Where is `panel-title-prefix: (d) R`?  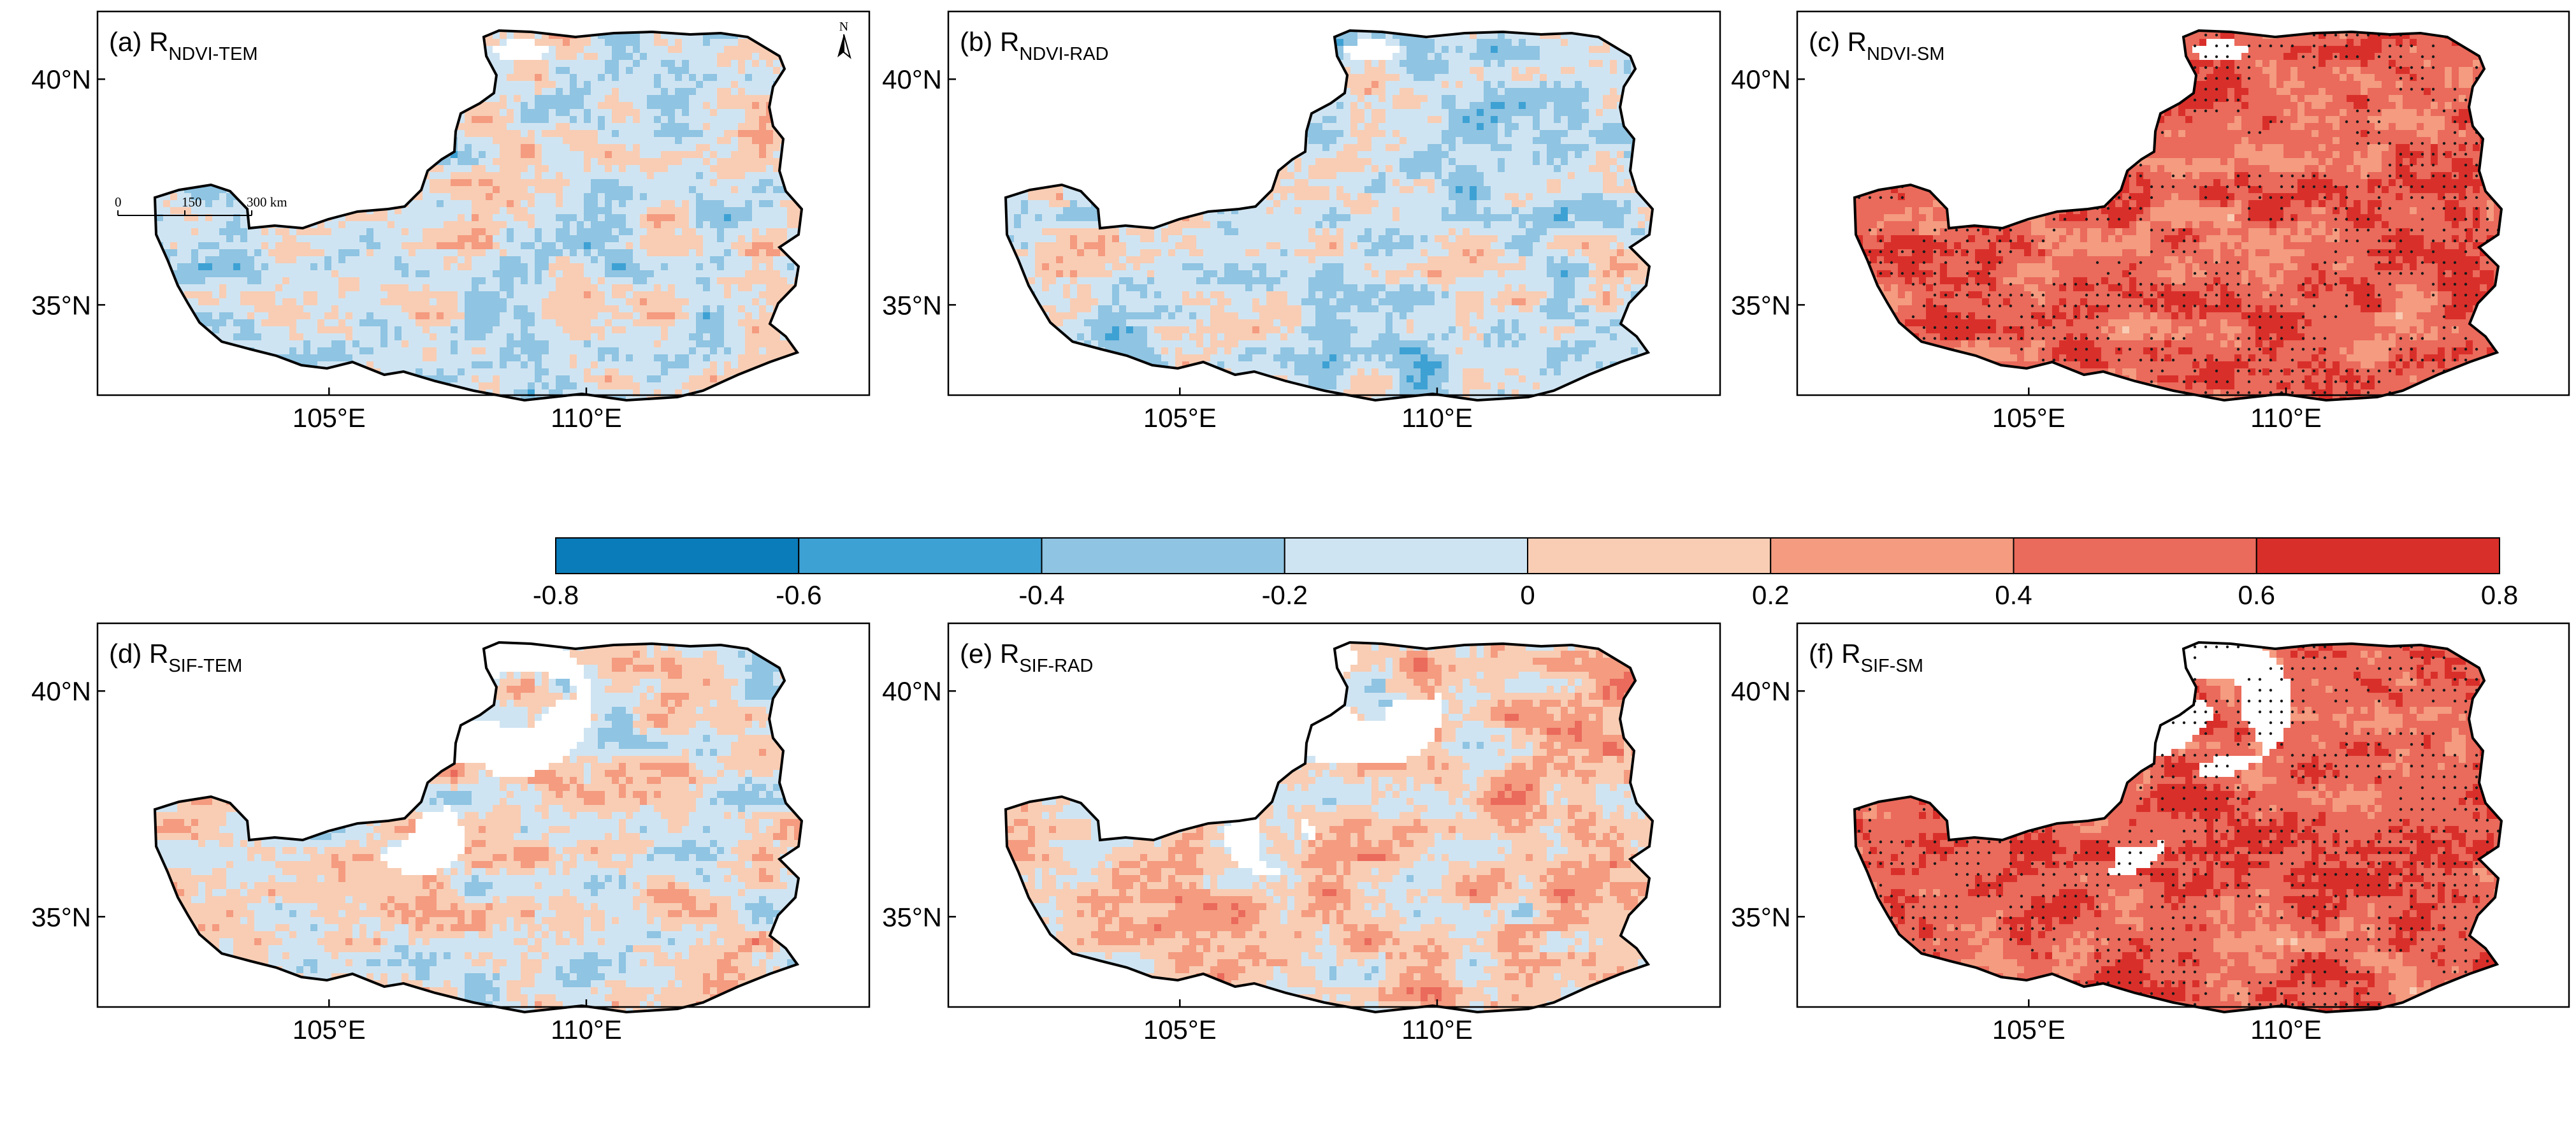 panel-title-prefix: (d) R is located at coordinates (138, 654).